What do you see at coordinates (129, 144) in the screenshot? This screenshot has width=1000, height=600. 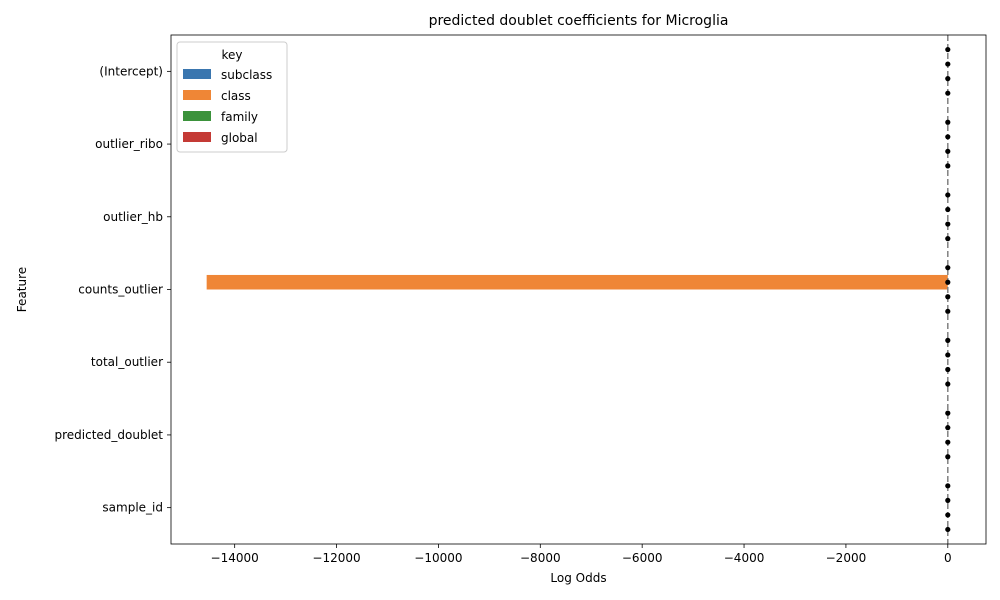 I see `y-tick-label: outlier_ribo` at bounding box center [129, 144].